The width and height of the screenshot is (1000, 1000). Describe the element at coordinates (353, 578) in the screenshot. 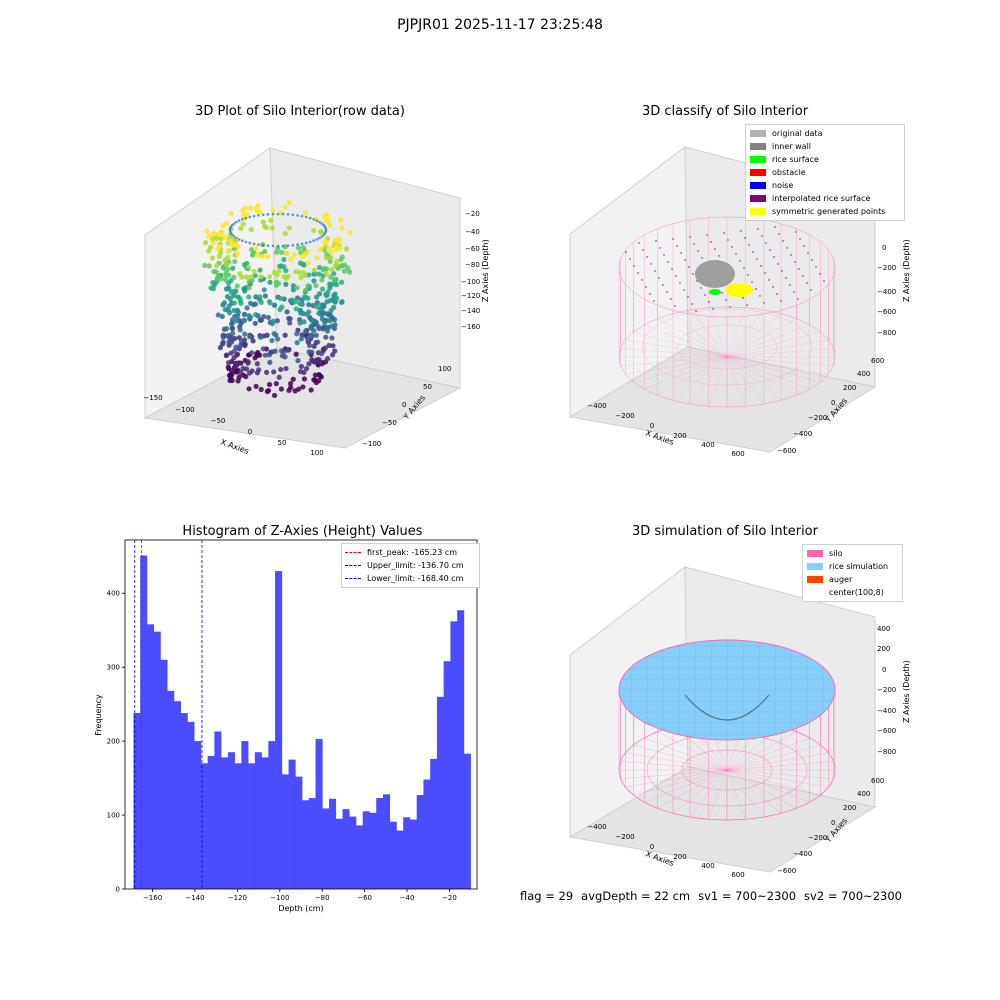

I see `legend-line-swatch` at that location.